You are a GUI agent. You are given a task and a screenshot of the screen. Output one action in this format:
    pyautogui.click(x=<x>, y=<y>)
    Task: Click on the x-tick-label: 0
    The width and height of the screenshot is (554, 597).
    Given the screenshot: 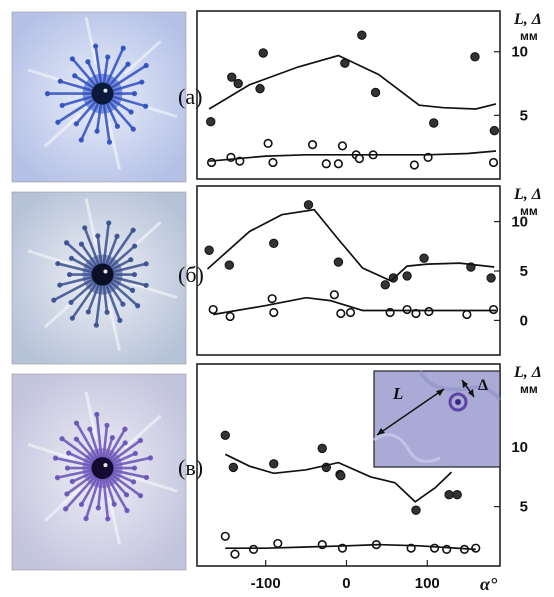 What is the action you would take?
    pyautogui.click(x=346, y=583)
    